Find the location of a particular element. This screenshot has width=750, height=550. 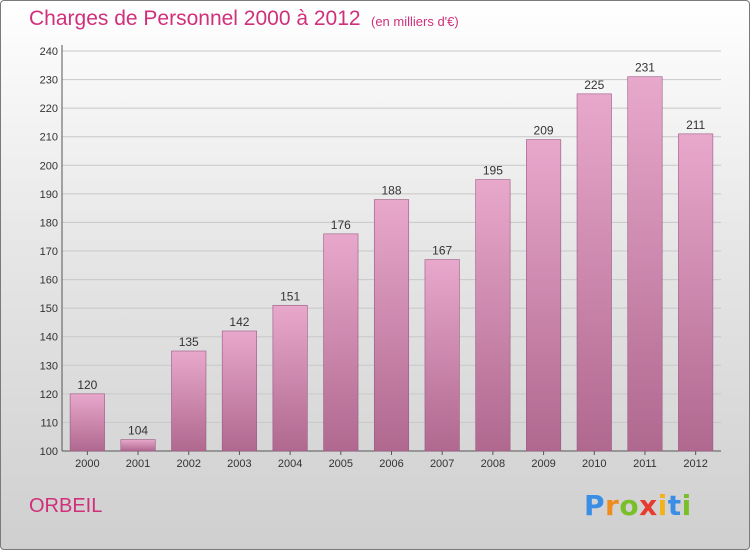

data-label: 231 is located at coordinates (645, 68).